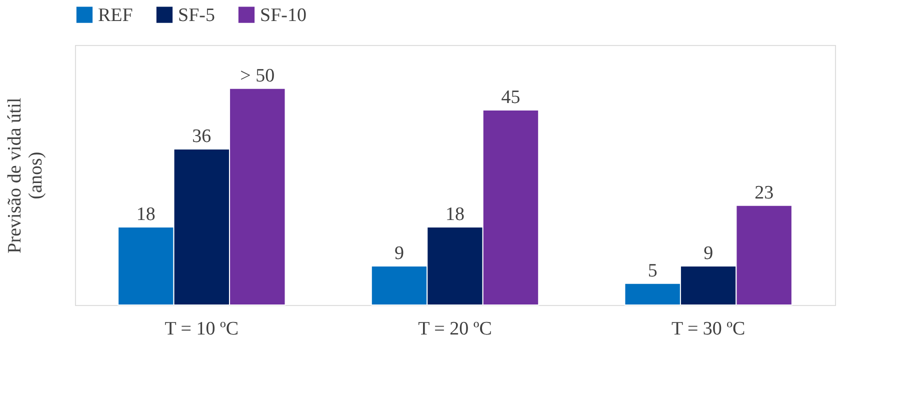 The width and height of the screenshot is (905, 419). What do you see at coordinates (708, 329) in the screenshot?
I see `x-tick-label: T = 30 ºC` at bounding box center [708, 329].